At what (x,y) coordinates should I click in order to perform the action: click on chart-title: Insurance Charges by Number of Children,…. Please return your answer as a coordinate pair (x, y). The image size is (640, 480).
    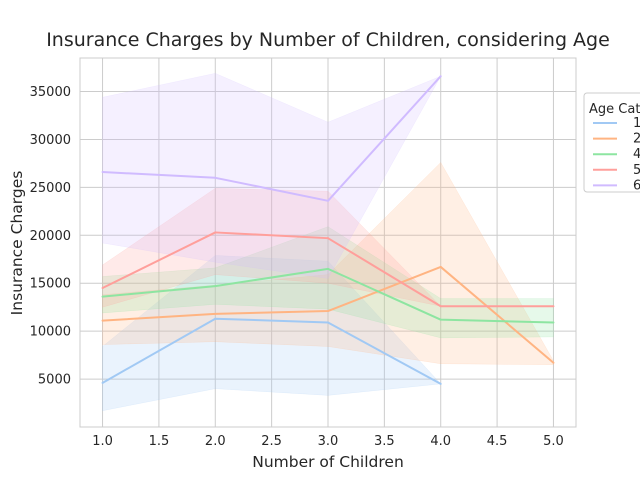
    Looking at the image, I should click on (328, 40).